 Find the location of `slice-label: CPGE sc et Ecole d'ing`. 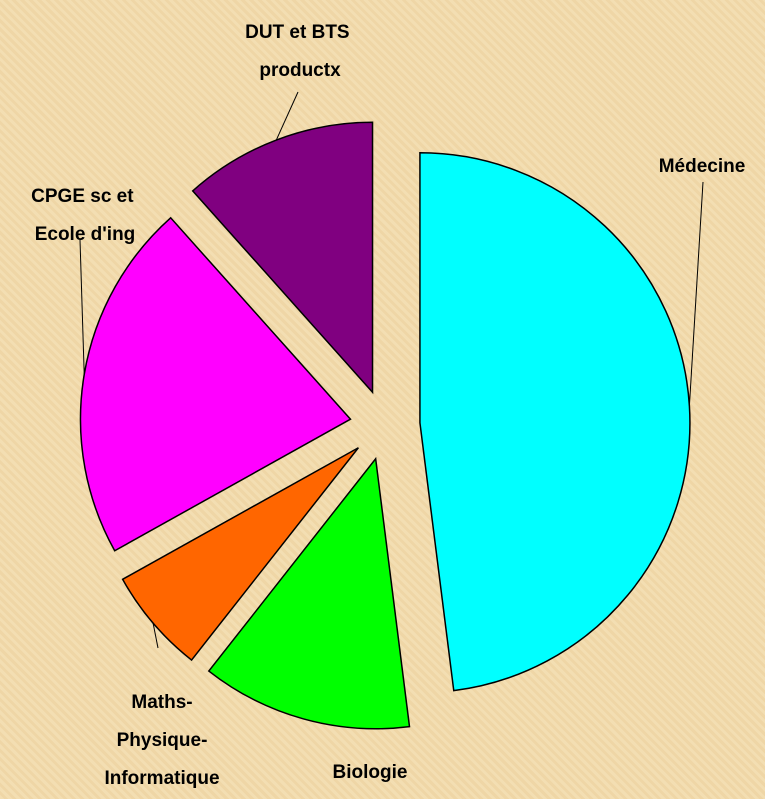

slice-label: CPGE sc et Ecole d'ing is located at coordinates (85, 215).